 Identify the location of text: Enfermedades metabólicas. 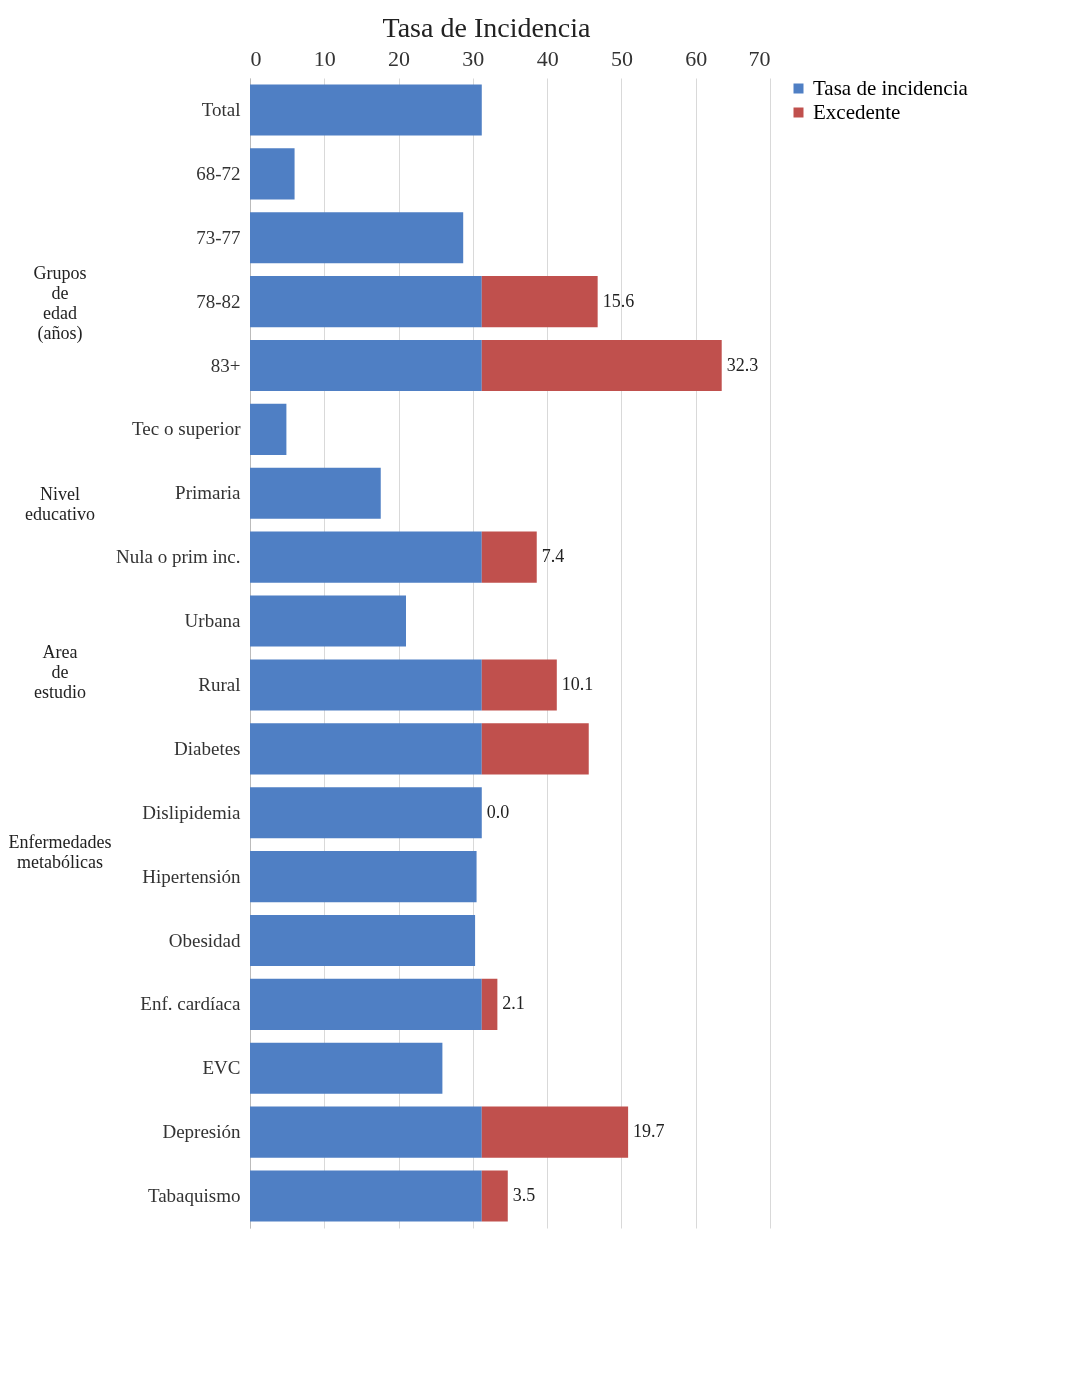
(60, 851).